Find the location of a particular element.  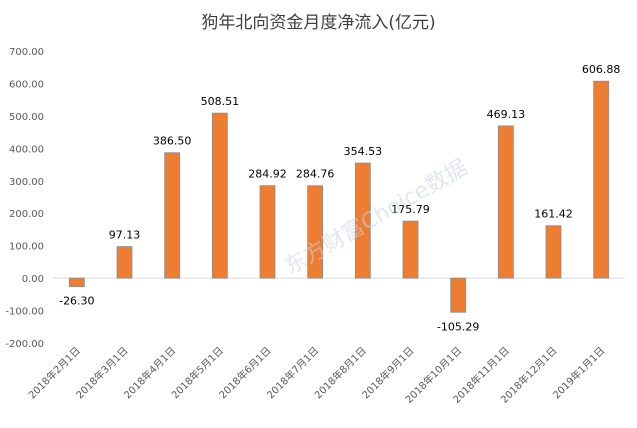

y-tick-label: 700.00 is located at coordinates (26, 52).